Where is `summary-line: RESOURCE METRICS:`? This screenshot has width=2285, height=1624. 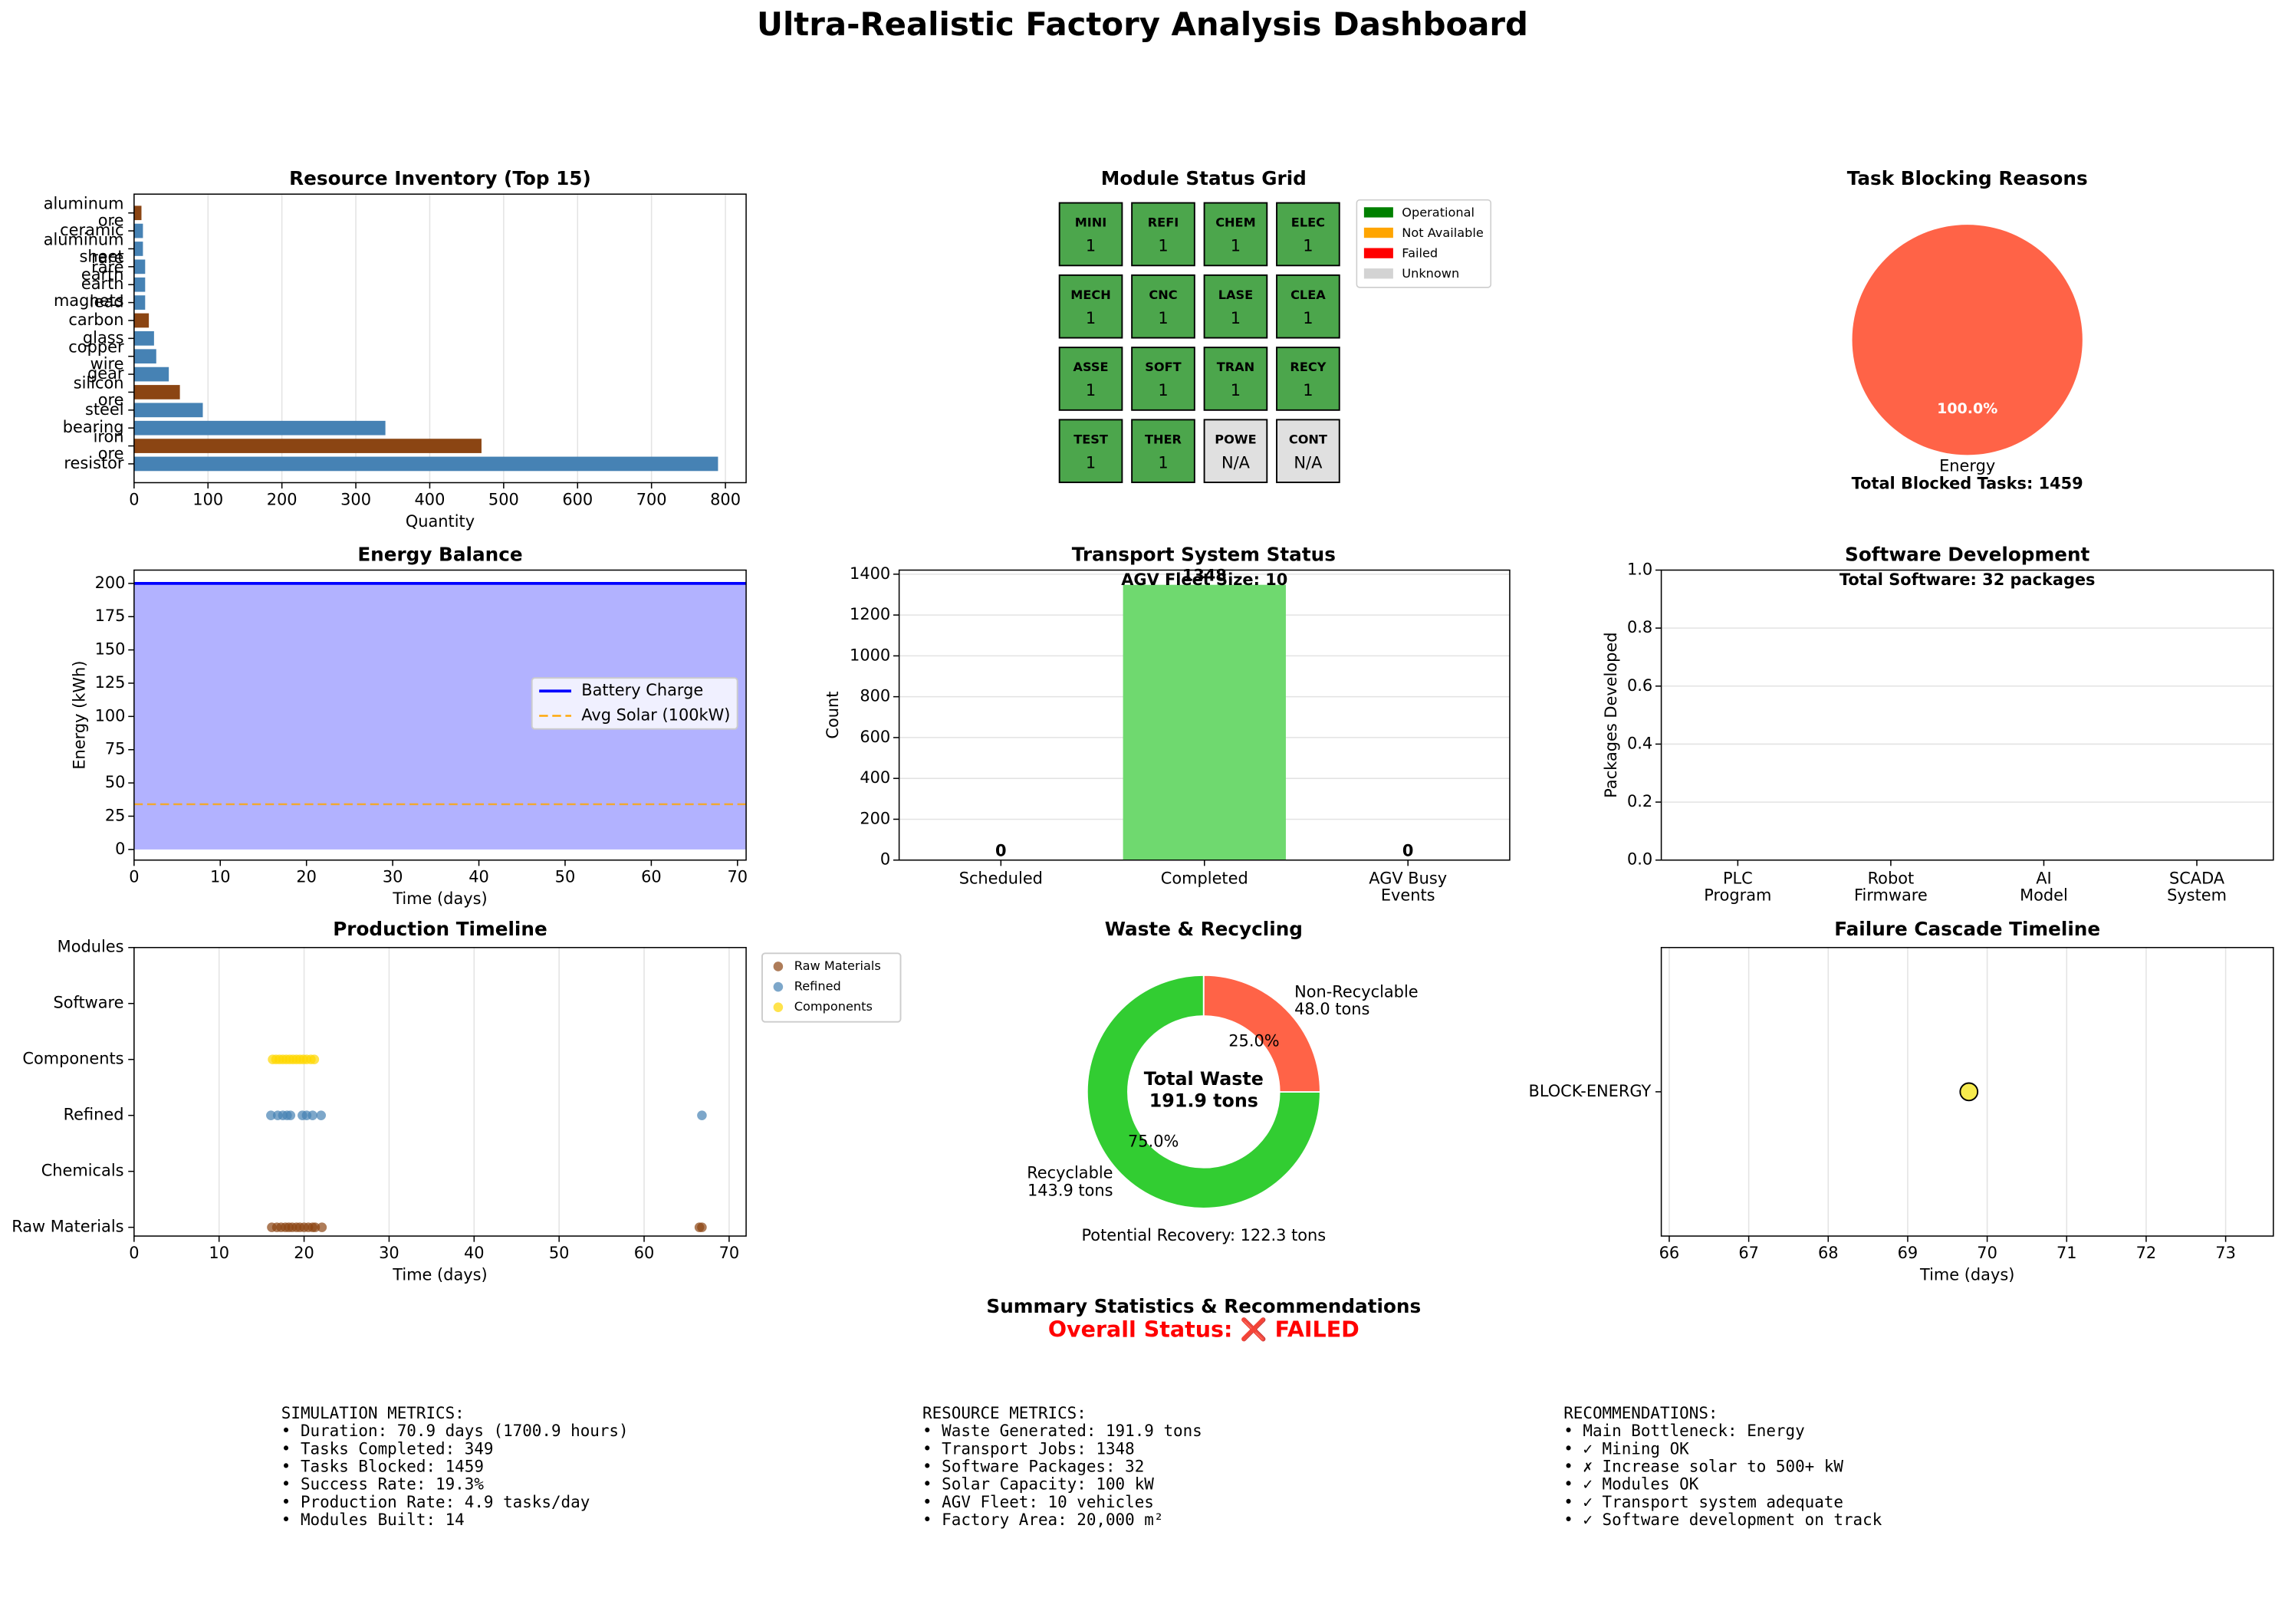
summary-line: RESOURCE METRICS: is located at coordinates (1005, 1413).